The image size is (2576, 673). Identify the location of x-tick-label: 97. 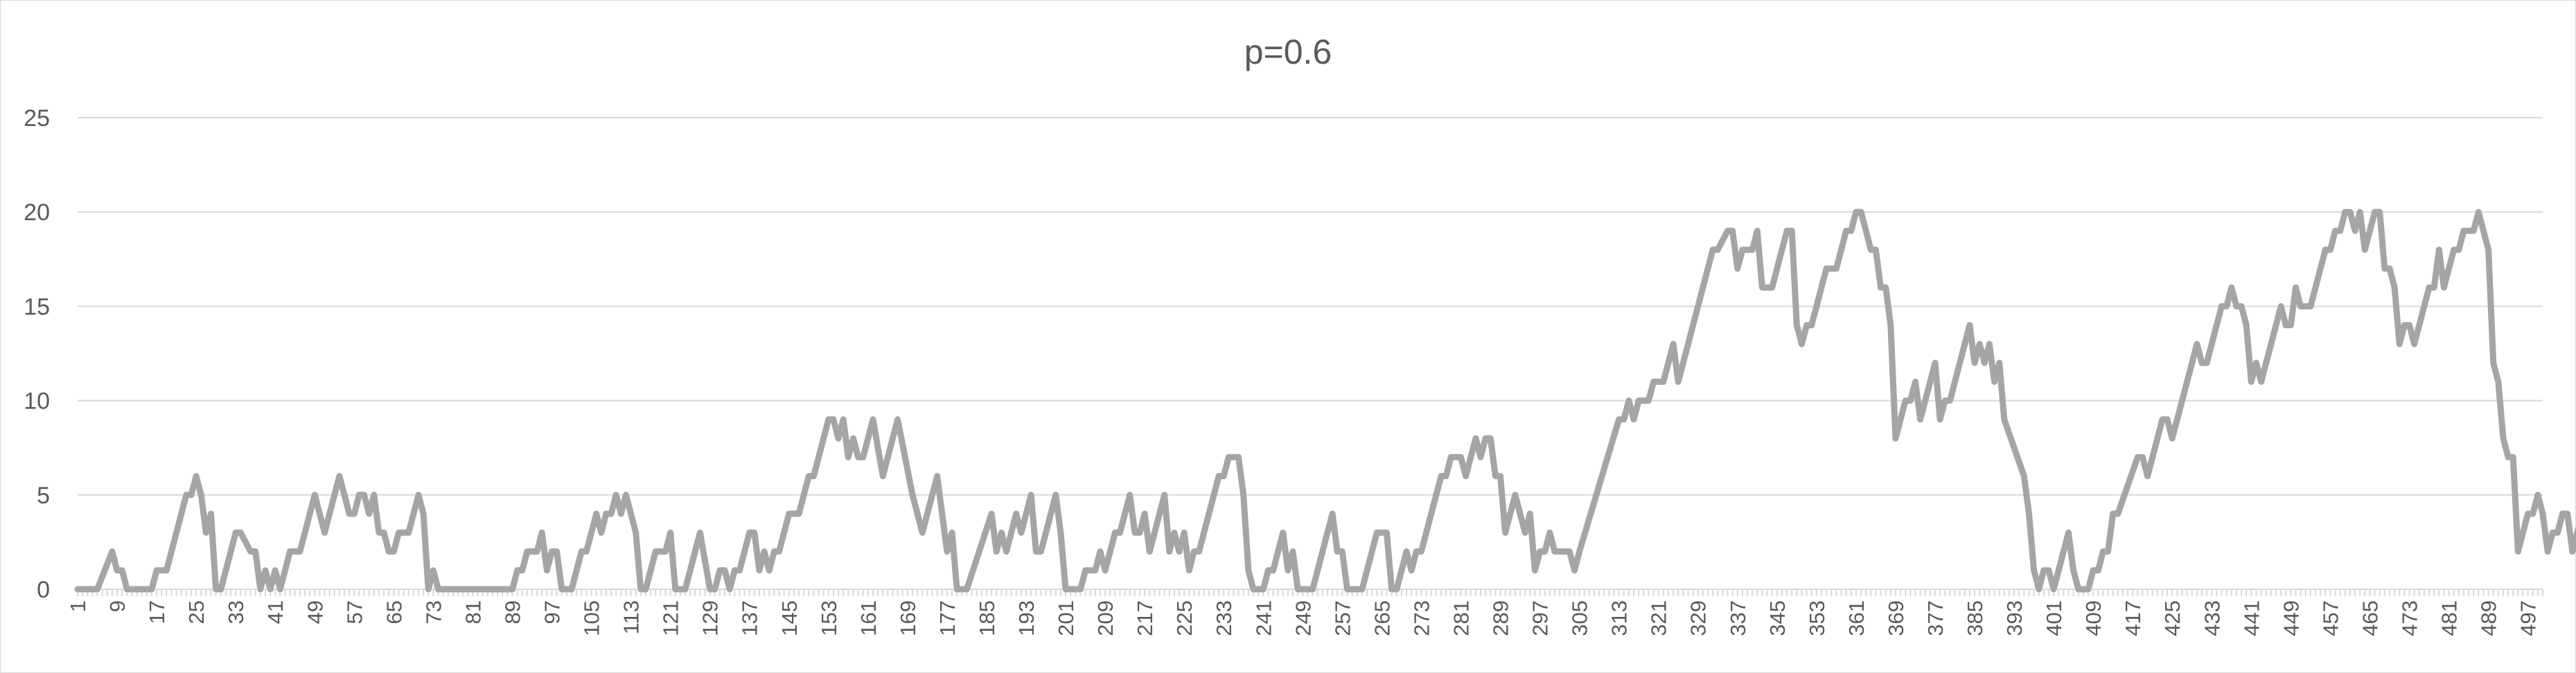
(552, 612).